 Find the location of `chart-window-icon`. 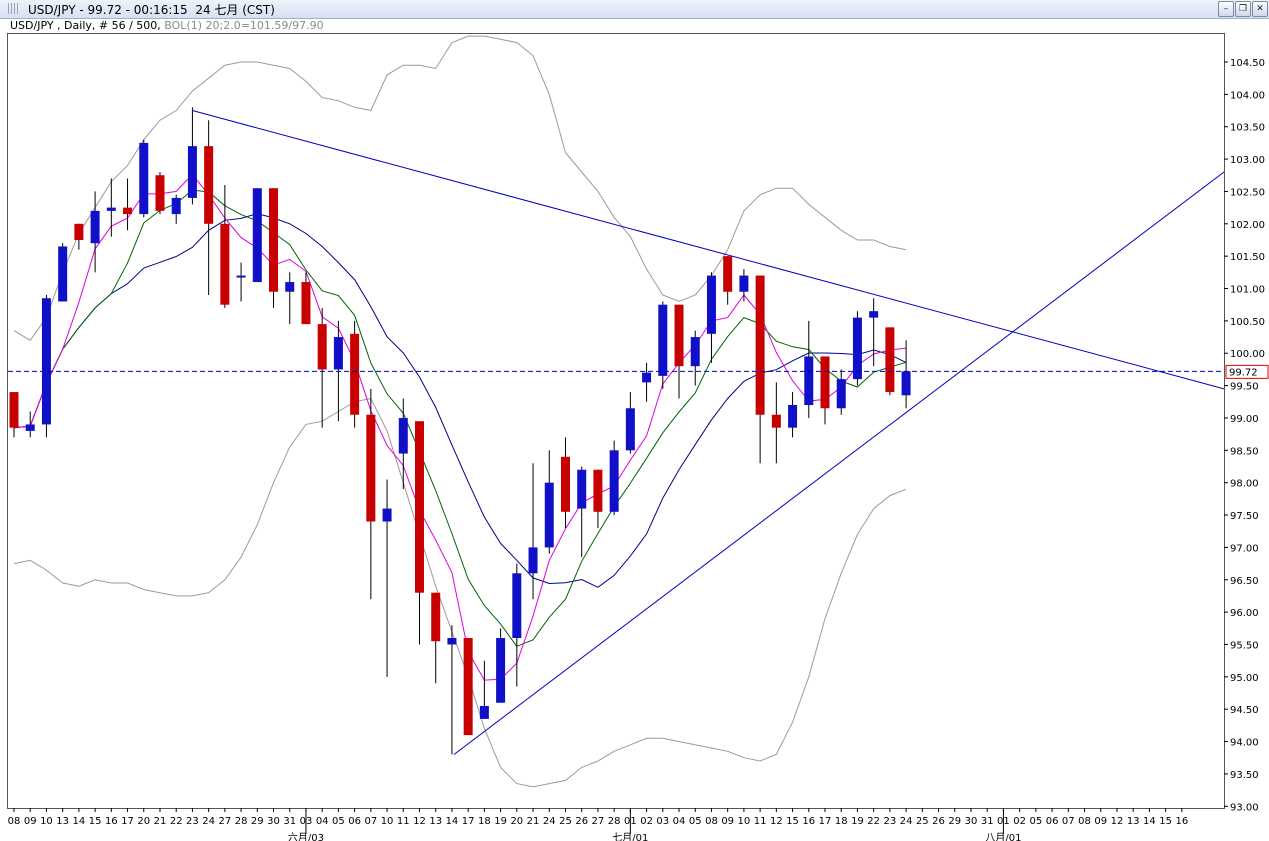

chart-window-icon is located at coordinates (14, 8).